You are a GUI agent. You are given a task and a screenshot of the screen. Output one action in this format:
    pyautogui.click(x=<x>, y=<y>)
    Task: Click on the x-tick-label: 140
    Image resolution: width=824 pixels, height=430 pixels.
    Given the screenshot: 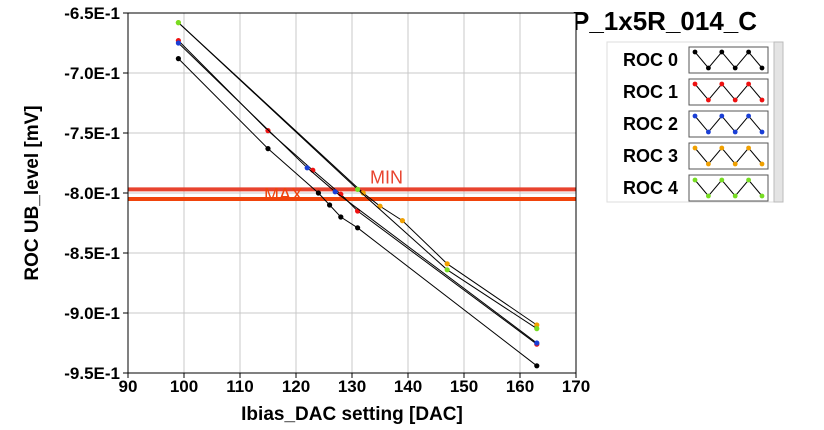 What is the action you would take?
    pyautogui.click(x=408, y=386)
    